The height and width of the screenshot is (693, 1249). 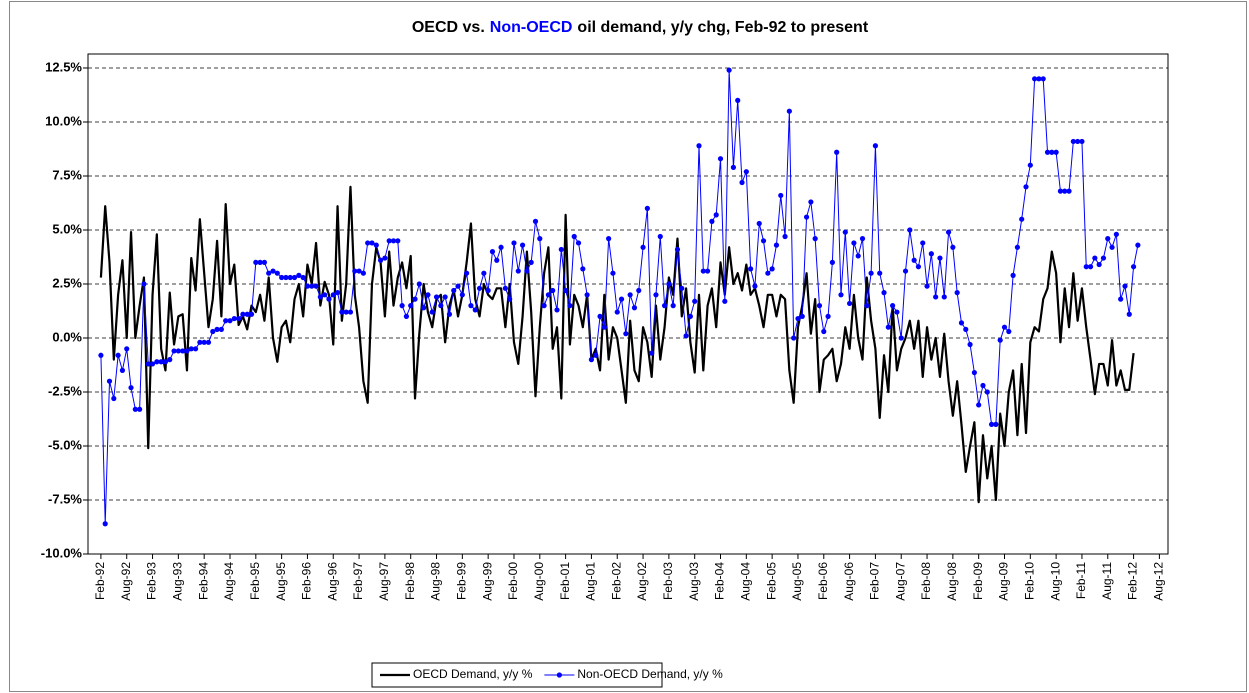 I want to click on x-tick-label: Aug-00, so click(x=539, y=581).